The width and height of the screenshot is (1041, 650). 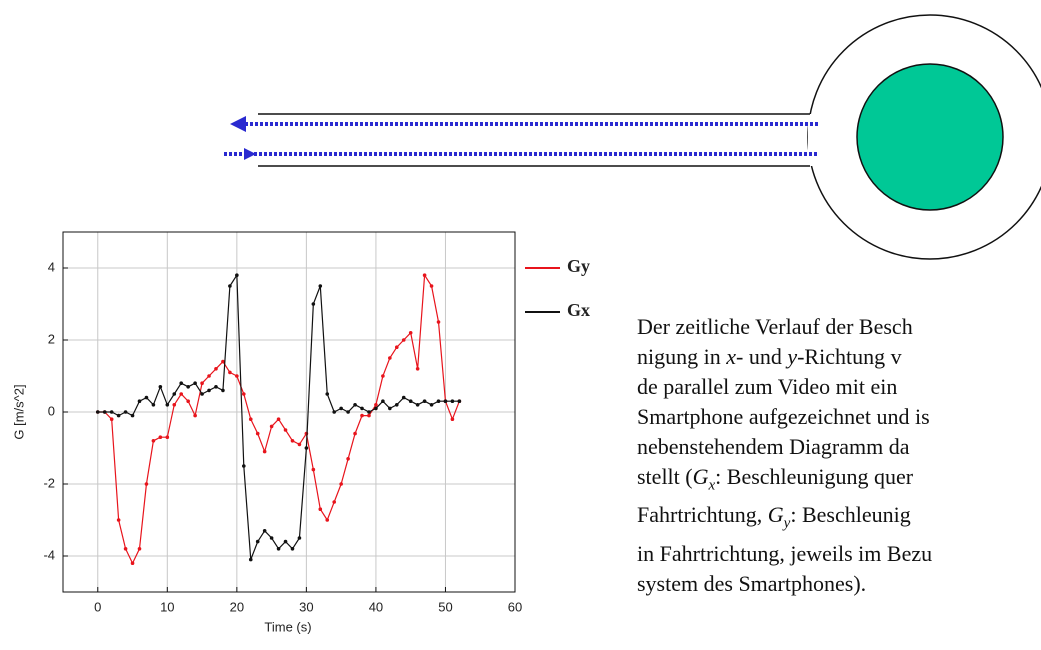 I want to click on arrow-head, so click(x=250, y=154).